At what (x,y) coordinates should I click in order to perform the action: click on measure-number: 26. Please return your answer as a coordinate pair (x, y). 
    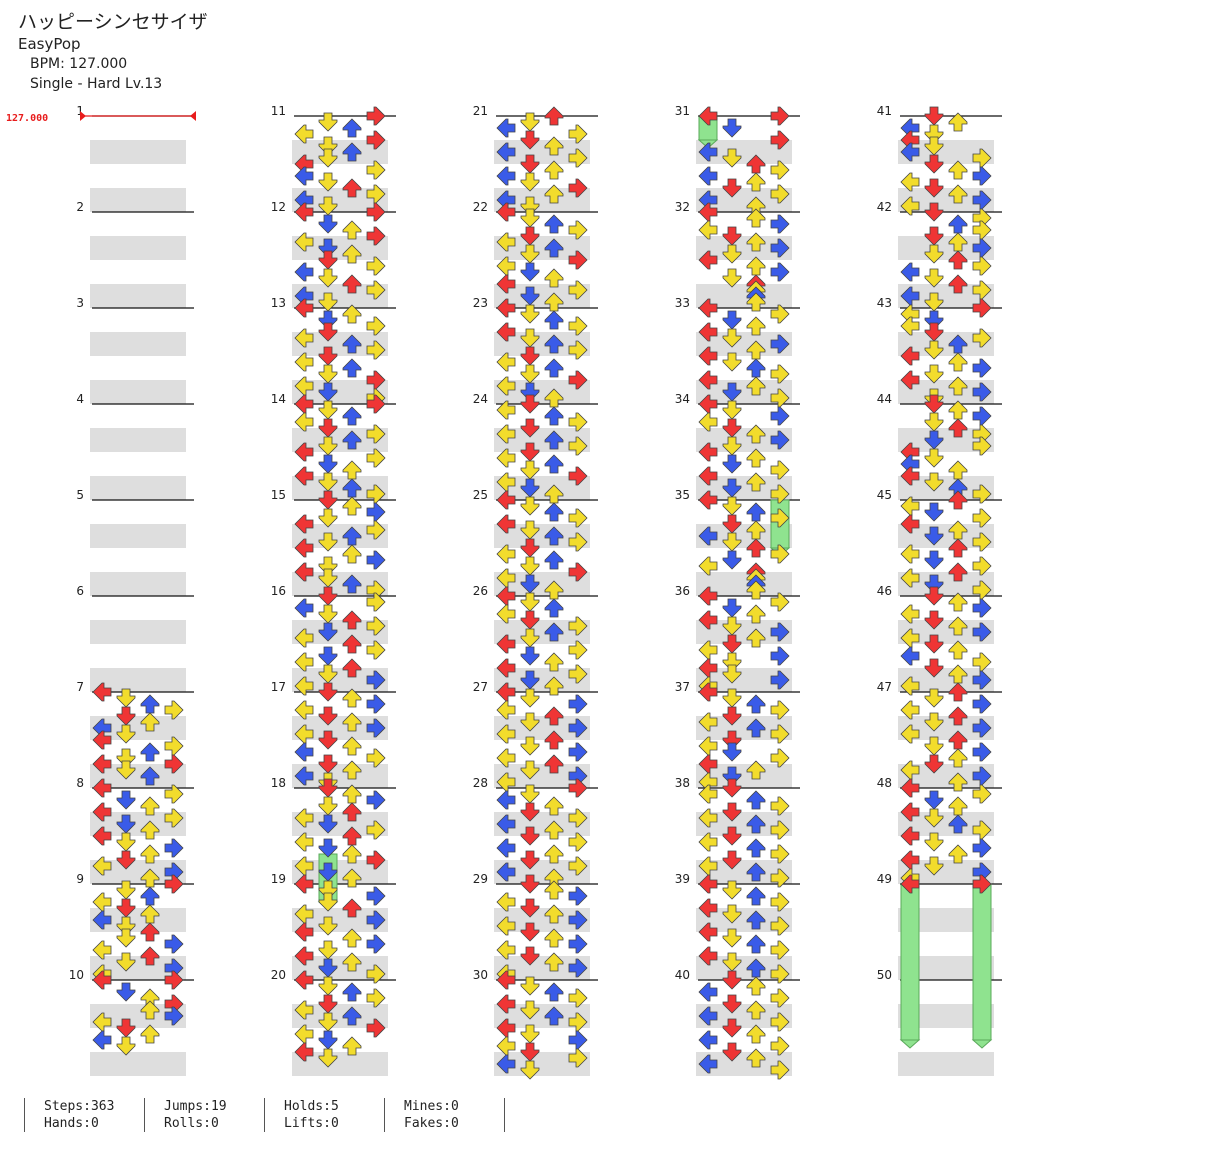
    Looking at the image, I should click on (480, 591).